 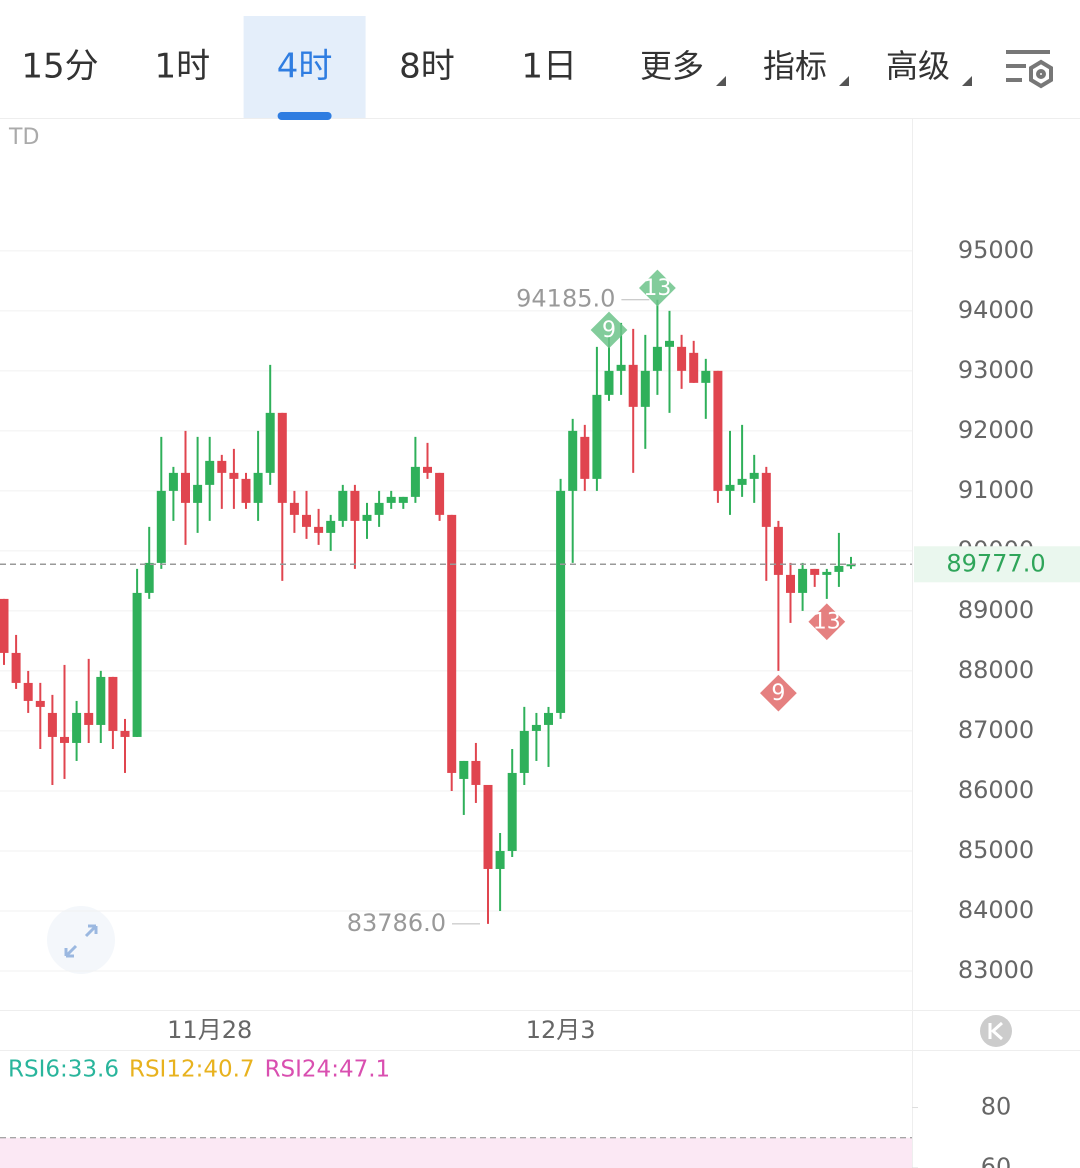 I want to click on last-price-label: 89777.0, so click(x=995, y=563).